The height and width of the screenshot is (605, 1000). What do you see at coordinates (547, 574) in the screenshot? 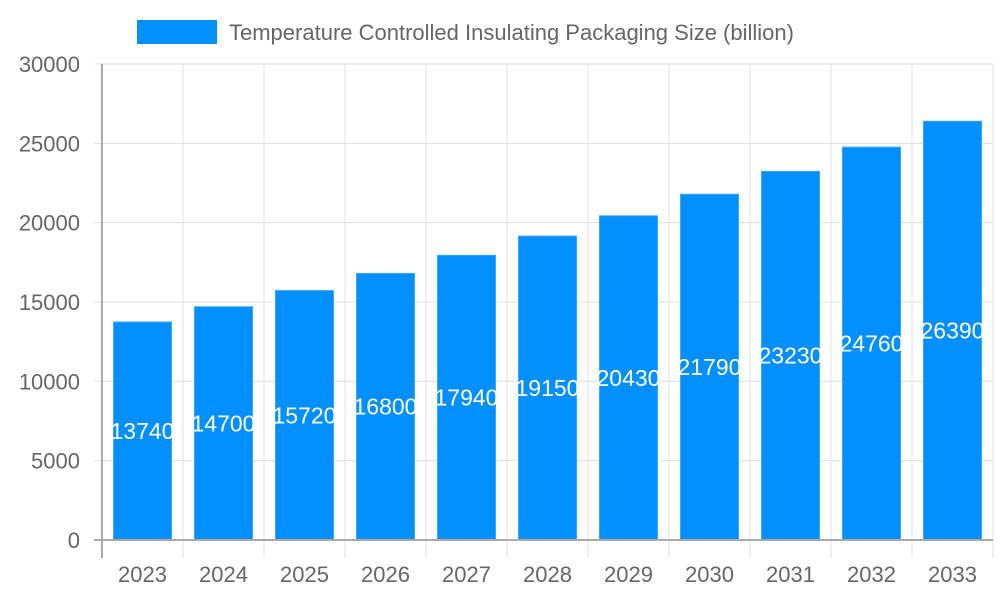
I see `x-tick-label: 2028` at bounding box center [547, 574].